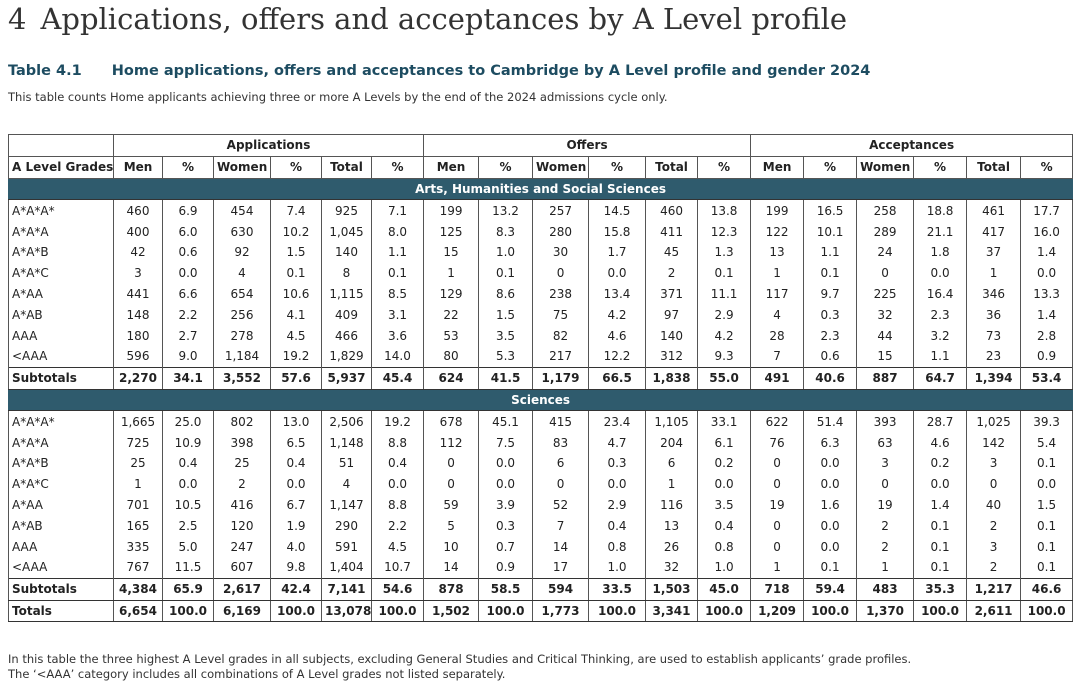  What do you see at coordinates (561, 589) in the screenshot?
I see `cell: 594` at bounding box center [561, 589].